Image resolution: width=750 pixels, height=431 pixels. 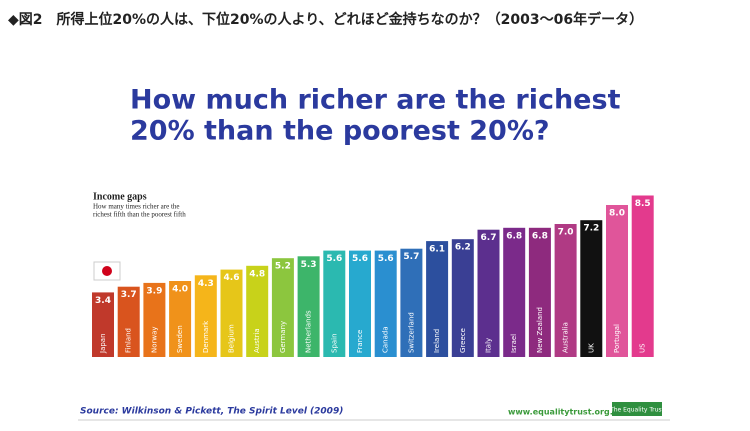 I want to click on japan-flag-disc, so click(x=107, y=271).